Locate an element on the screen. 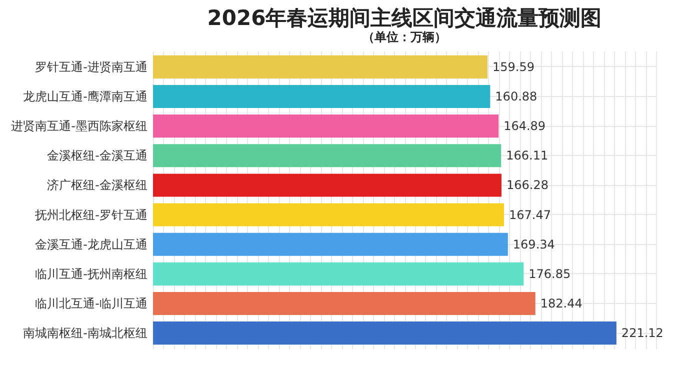 The width and height of the screenshot is (686, 379). data-label: 221.12 is located at coordinates (642, 333).